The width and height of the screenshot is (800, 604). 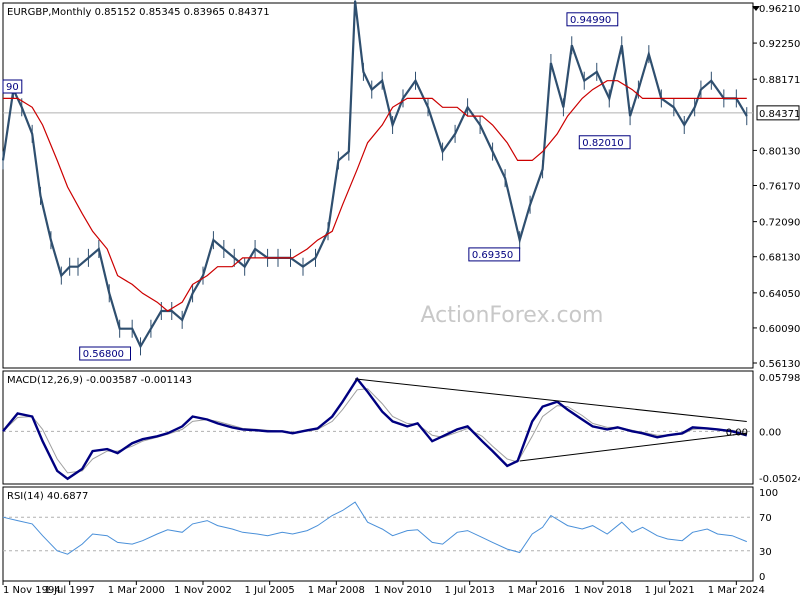 I want to click on main-ytick-label-9: 0.60090, so click(x=779, y=329).